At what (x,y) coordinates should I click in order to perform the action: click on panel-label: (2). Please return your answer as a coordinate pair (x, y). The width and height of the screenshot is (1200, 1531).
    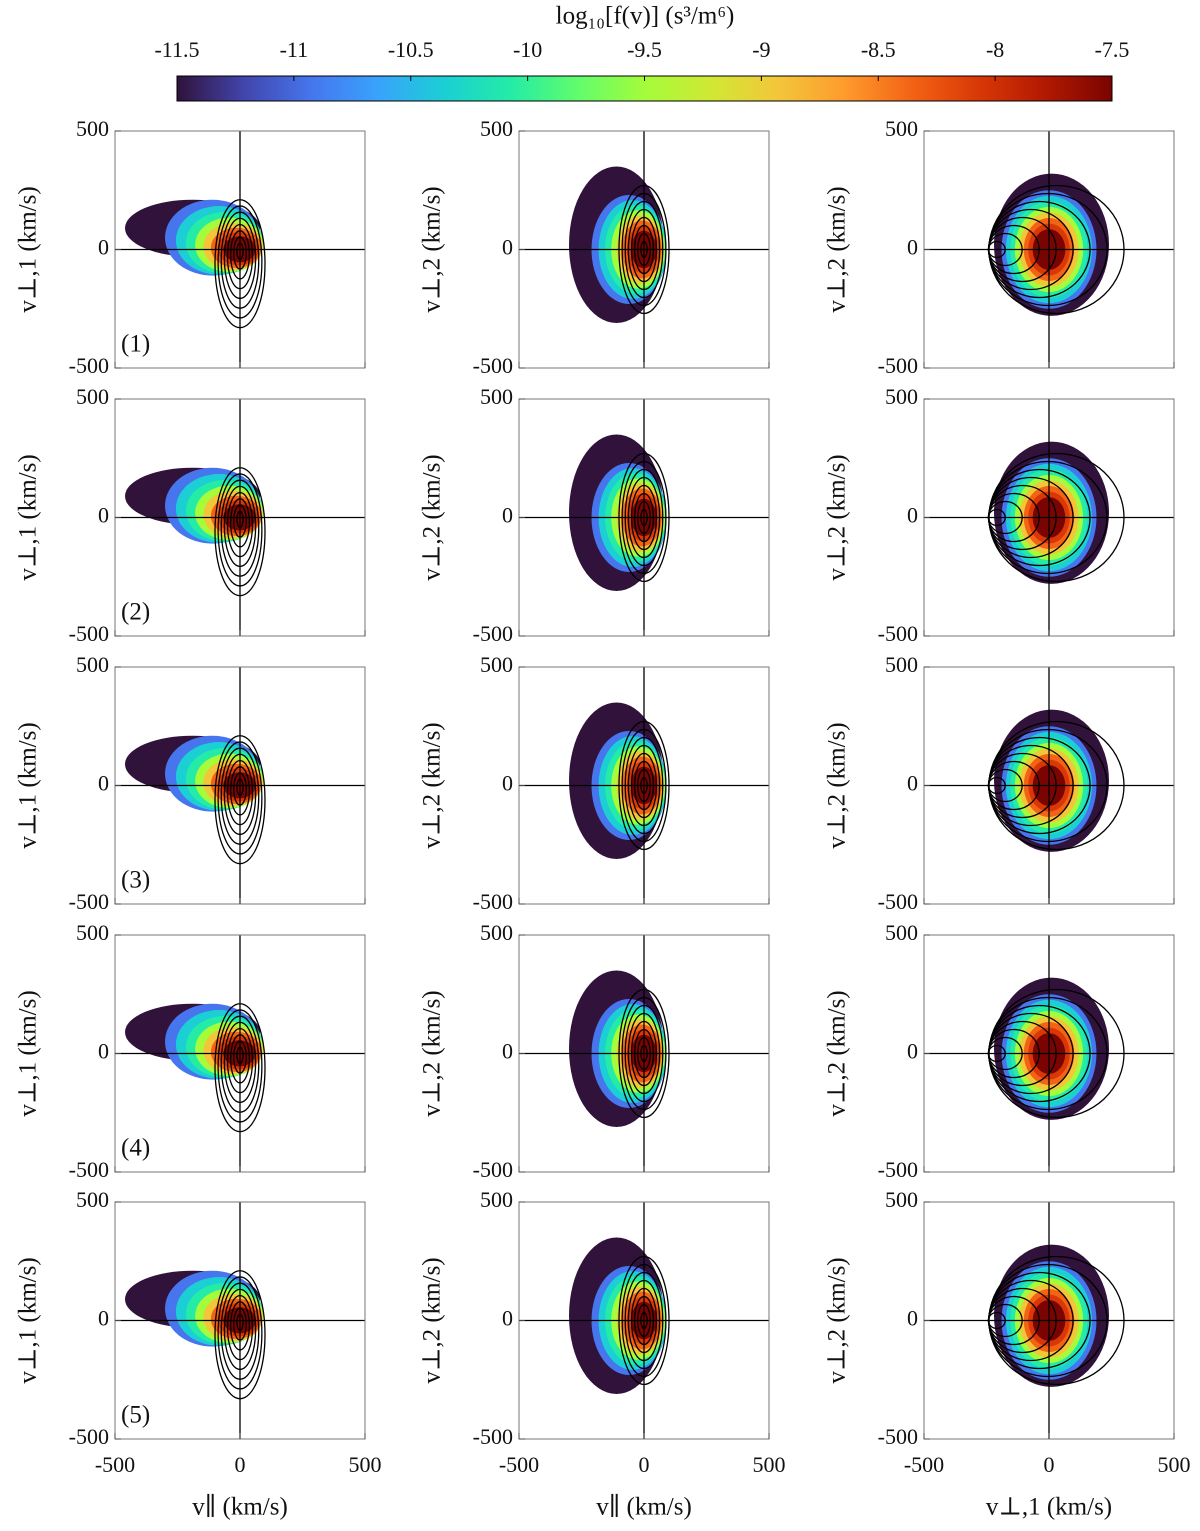
    Looking at the image, I should click on (135, 612).